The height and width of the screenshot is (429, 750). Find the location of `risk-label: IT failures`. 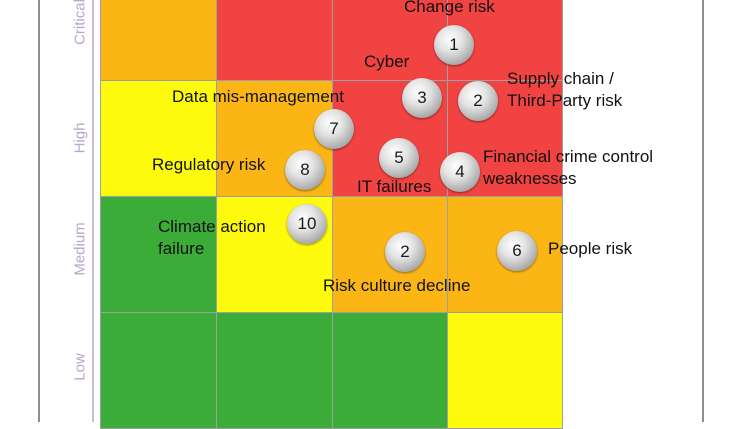

risk-label: IT failures is located at coordinates (394, 186).